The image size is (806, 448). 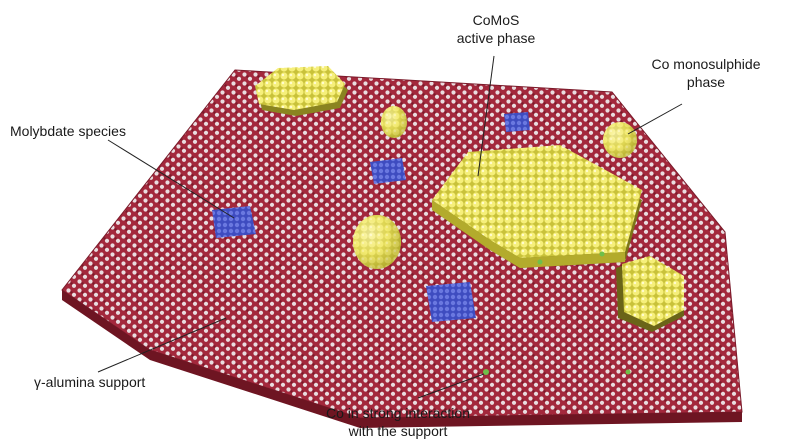 I want to click on comos-label: CoMoS active phase, so click(x=496, y=29).